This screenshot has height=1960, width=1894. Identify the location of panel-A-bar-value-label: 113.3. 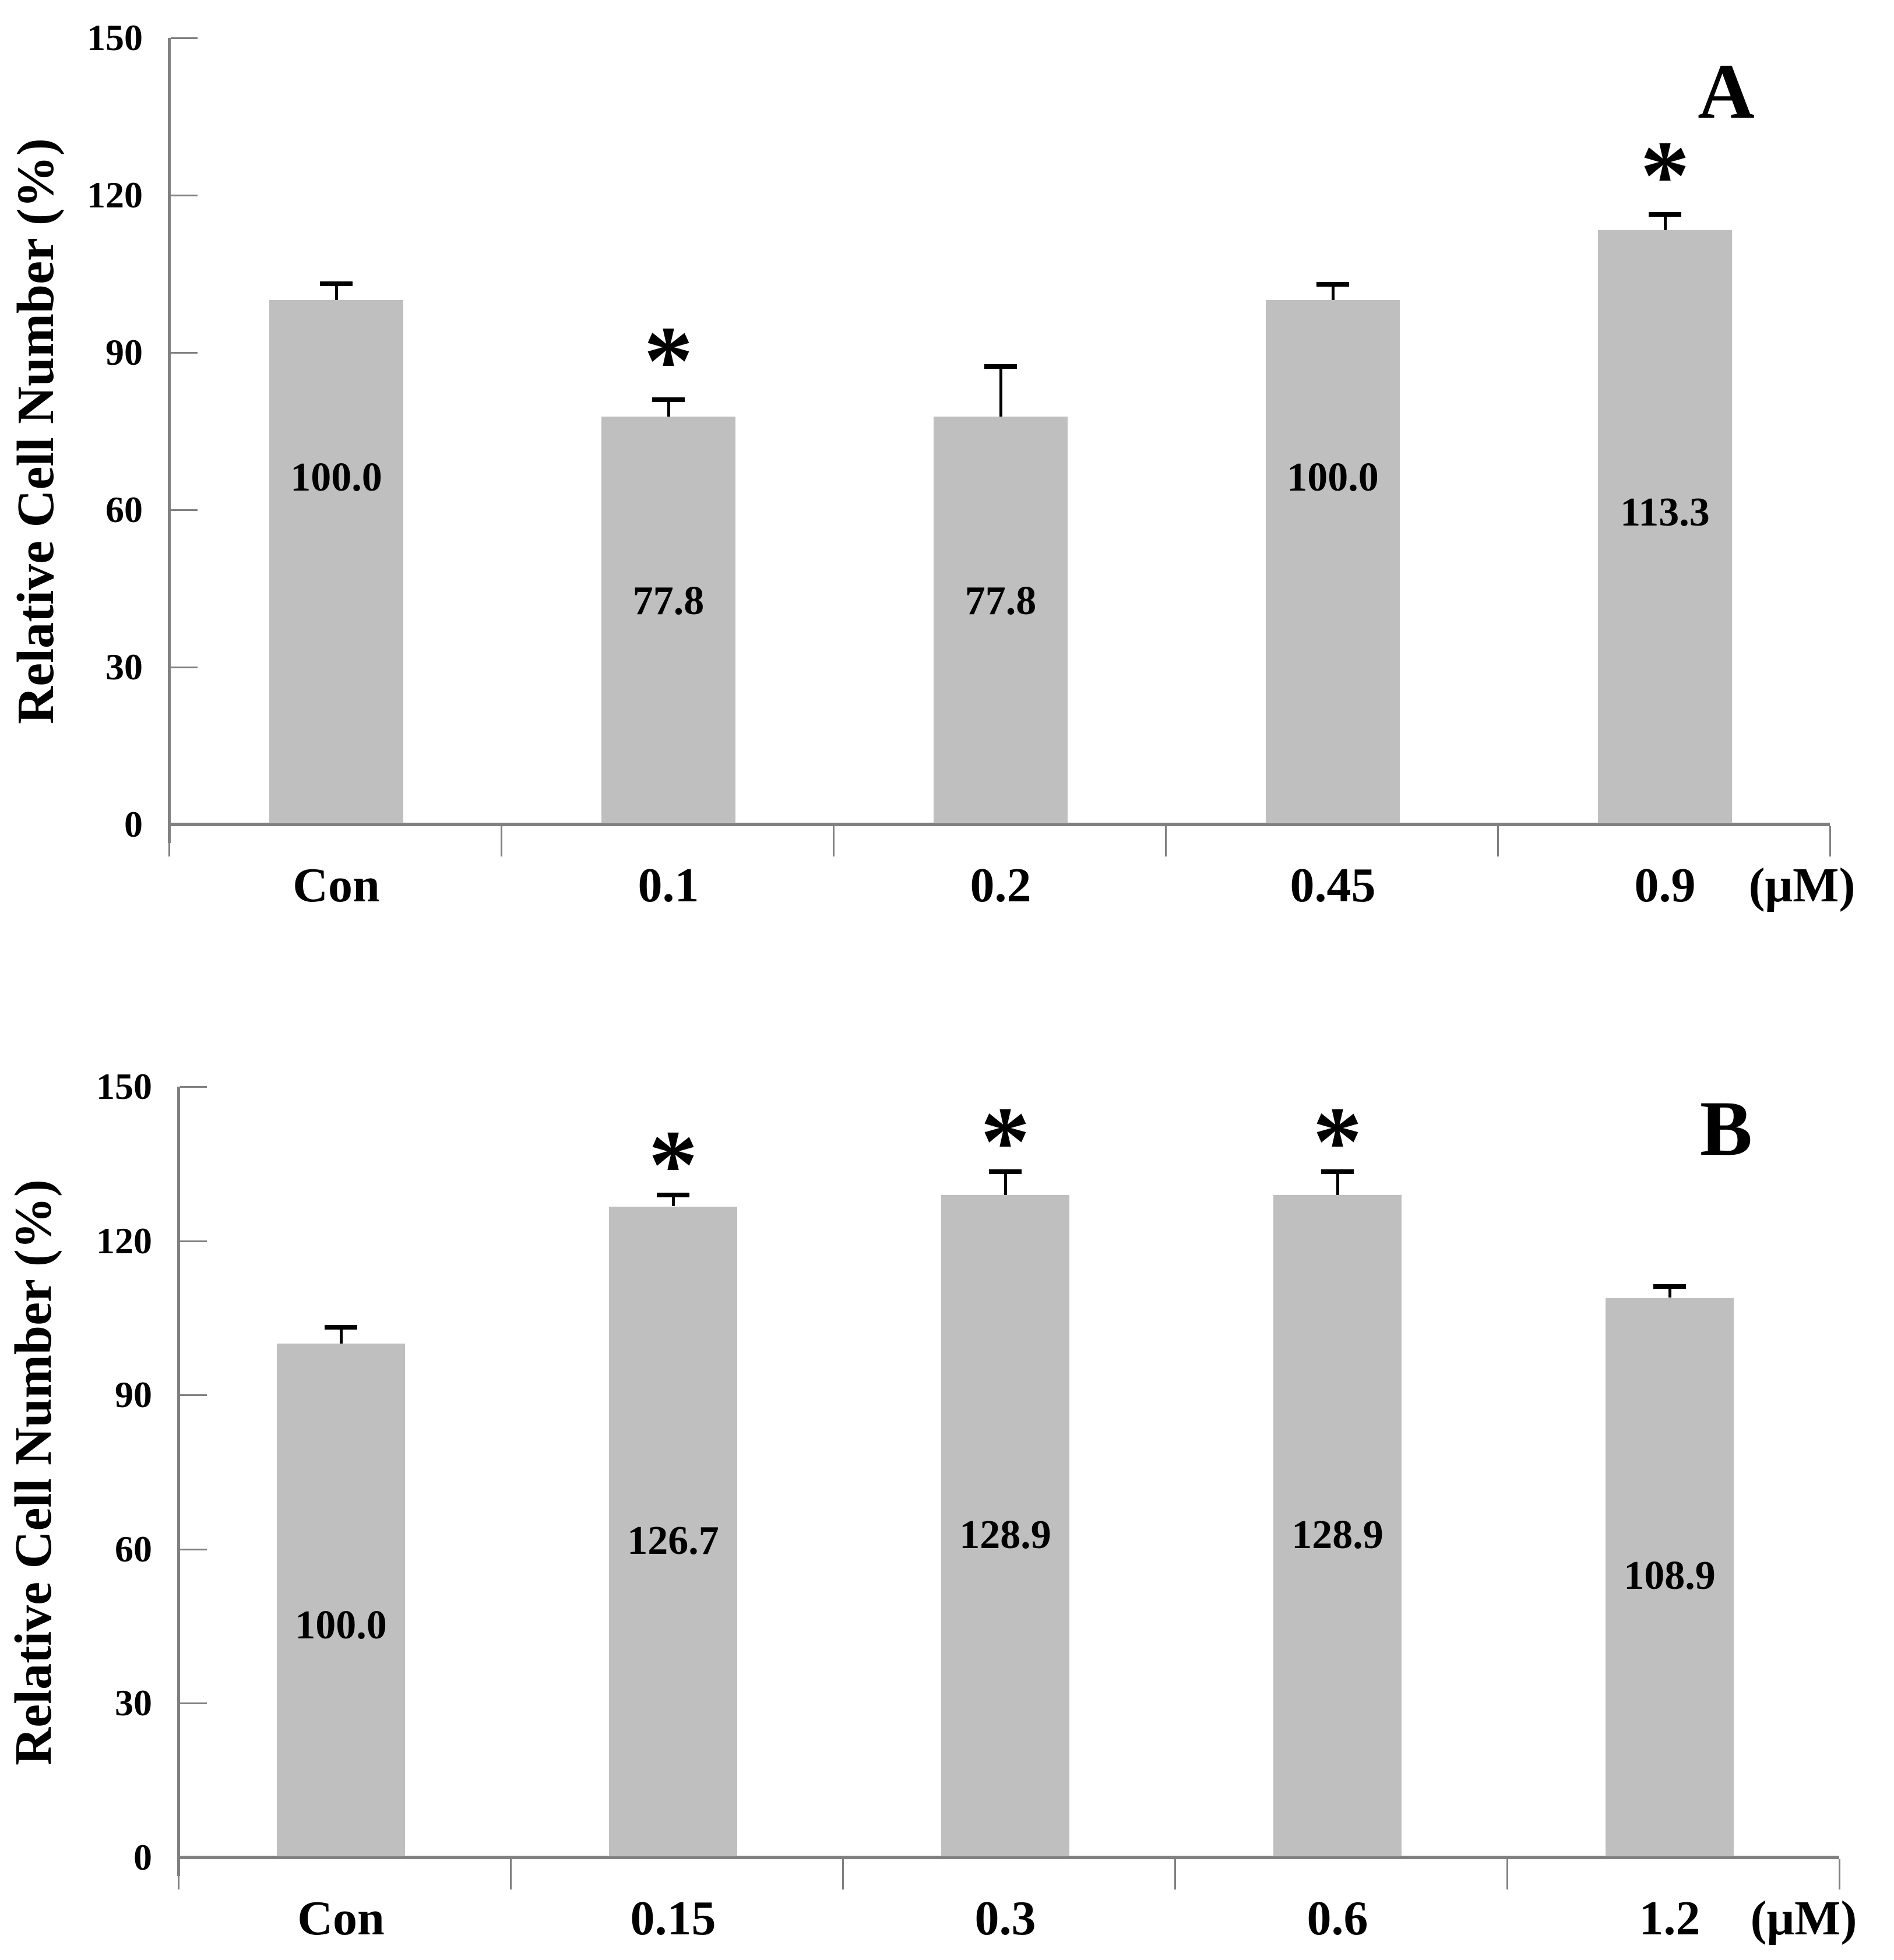
(1665, 512).